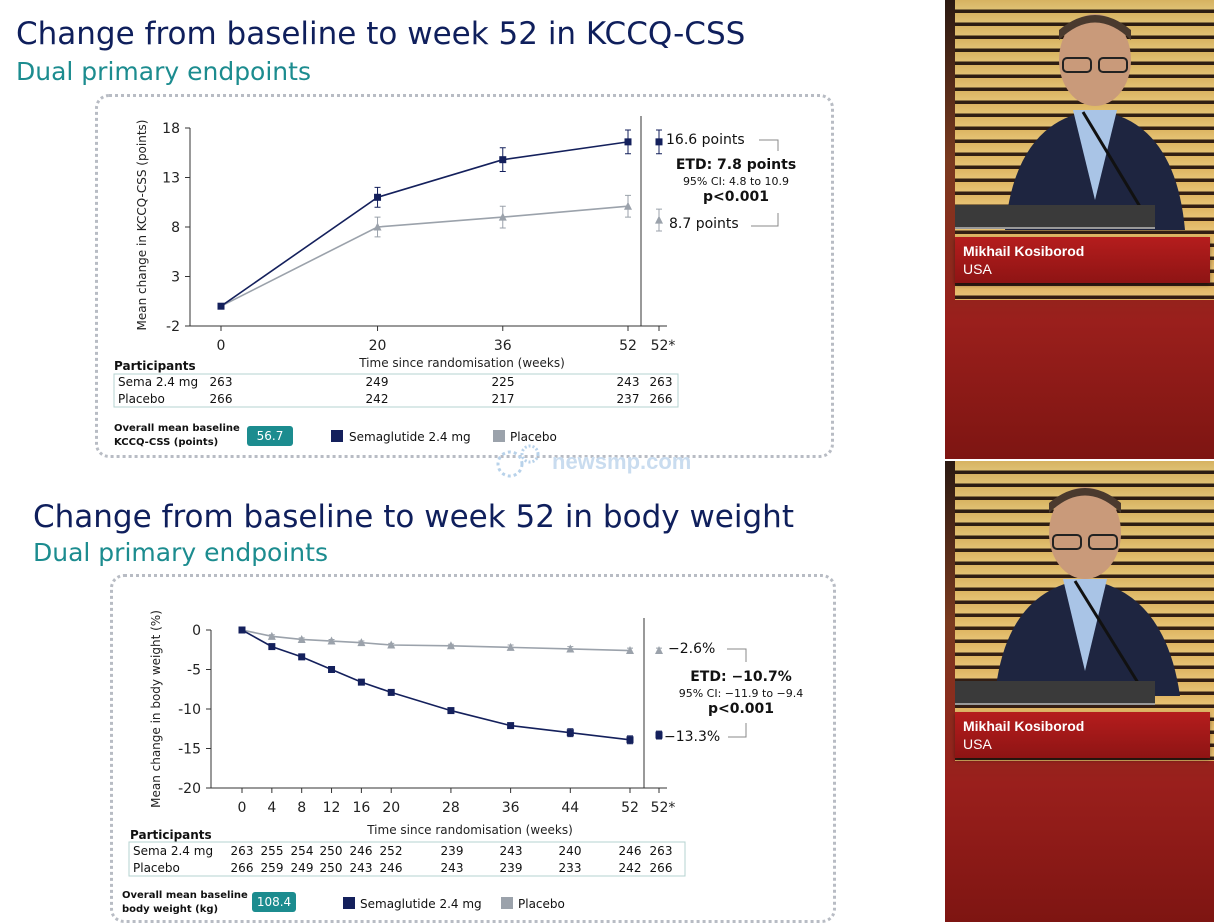 The image size is (1214, 923). I want to click on baseline-label-line2: KCCQ-CSS (points), so click(166, 442).